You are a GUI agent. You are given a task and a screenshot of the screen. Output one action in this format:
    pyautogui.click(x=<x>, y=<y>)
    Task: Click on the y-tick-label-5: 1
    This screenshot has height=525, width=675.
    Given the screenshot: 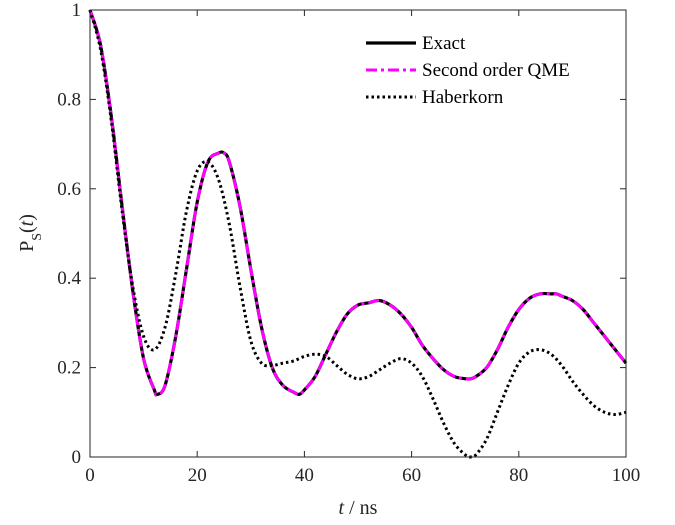 What is the action you would take?
    pyautogui.click(x=77, y=10)
    